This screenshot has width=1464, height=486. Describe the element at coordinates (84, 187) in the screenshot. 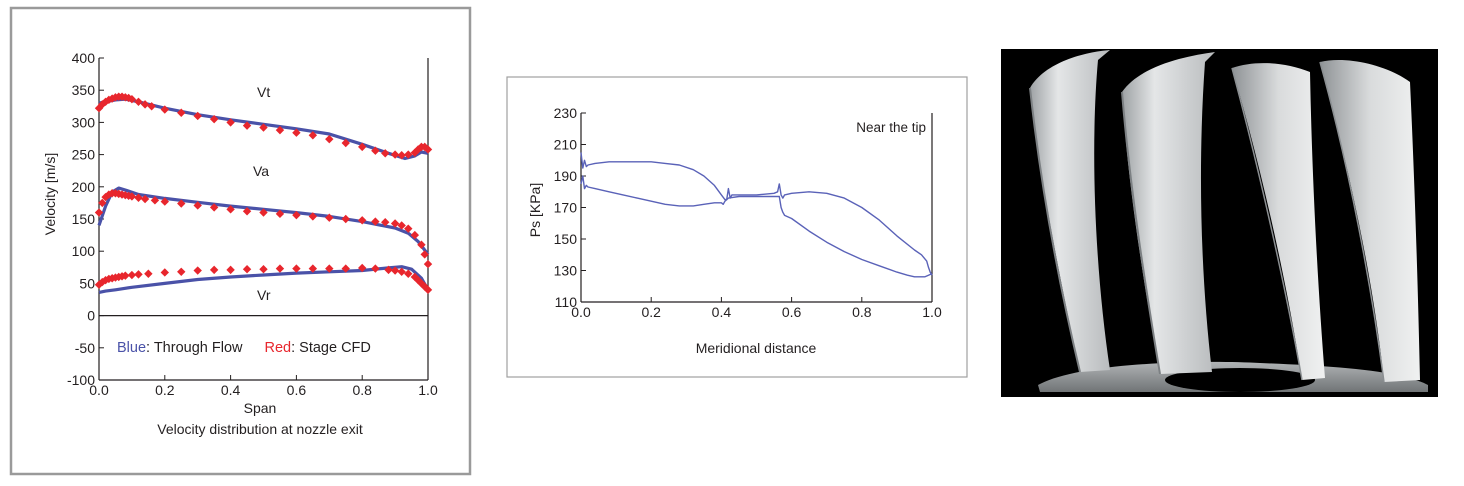

I see `velocity-y-tick-label: 200` at that location.